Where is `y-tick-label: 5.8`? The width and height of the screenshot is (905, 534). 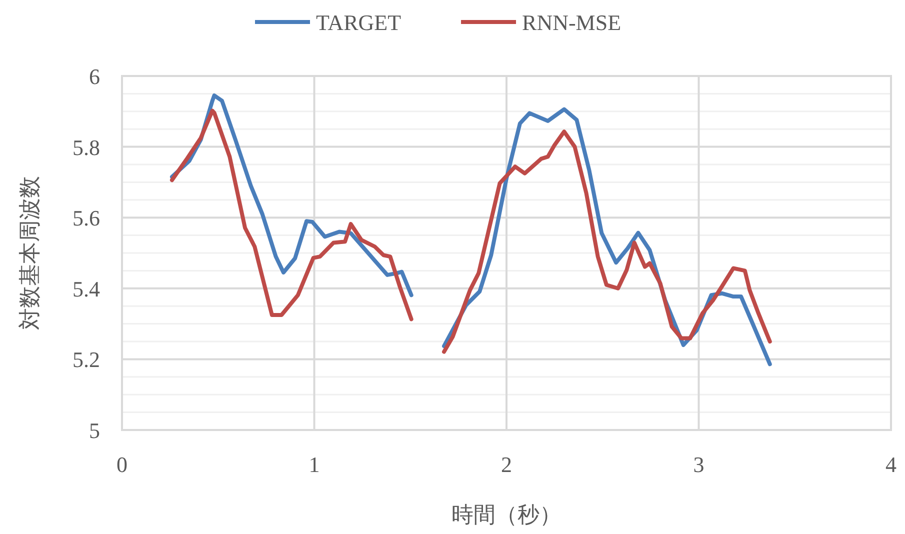
y-tick-label: 5.8 is located at coordinates (86, 147).